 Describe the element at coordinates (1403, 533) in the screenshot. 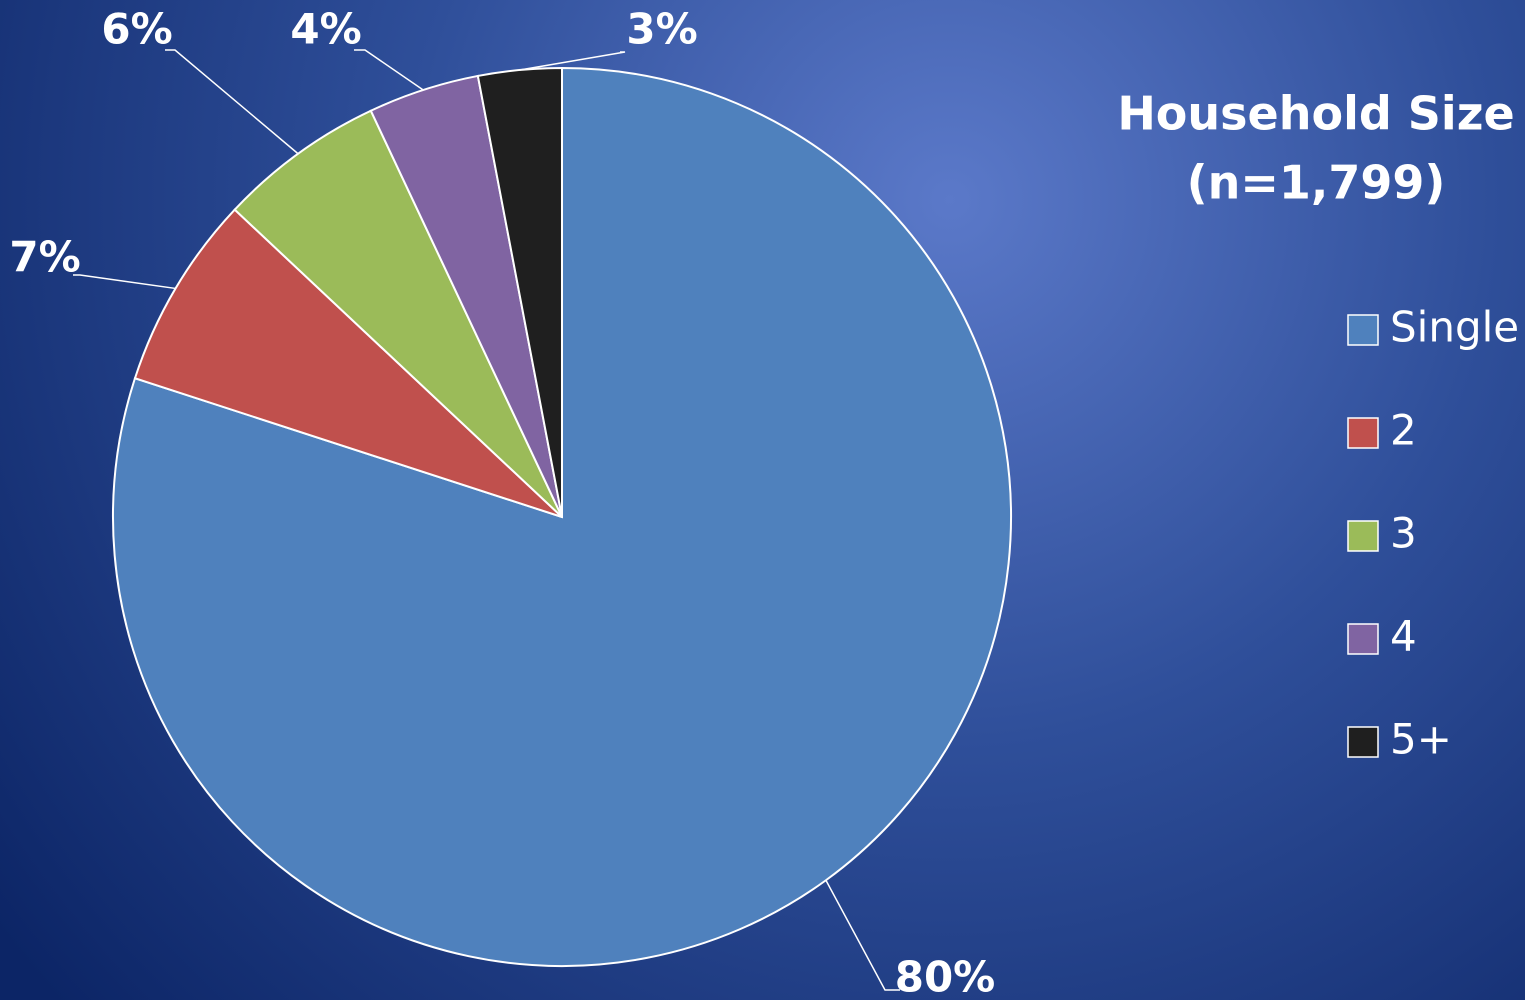

I see `legend-label: 3` at that location.